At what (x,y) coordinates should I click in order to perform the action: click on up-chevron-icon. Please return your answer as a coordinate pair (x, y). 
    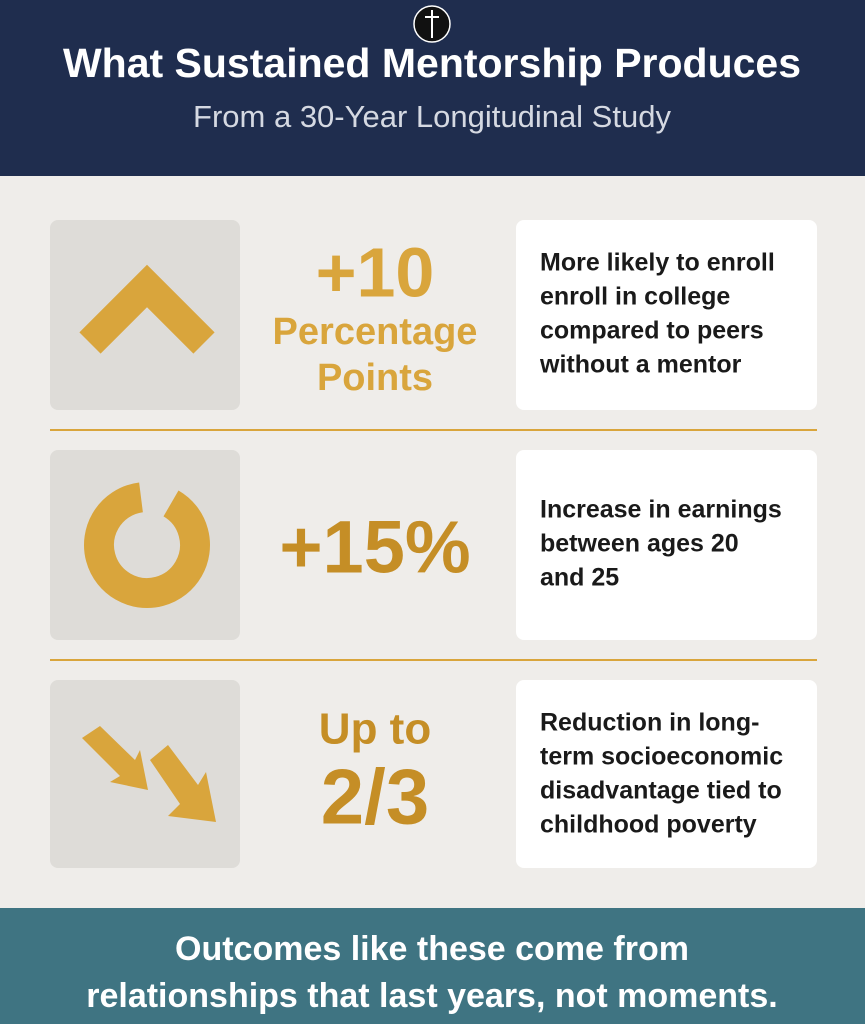
    Looking at the image, I should click on (147, 309).